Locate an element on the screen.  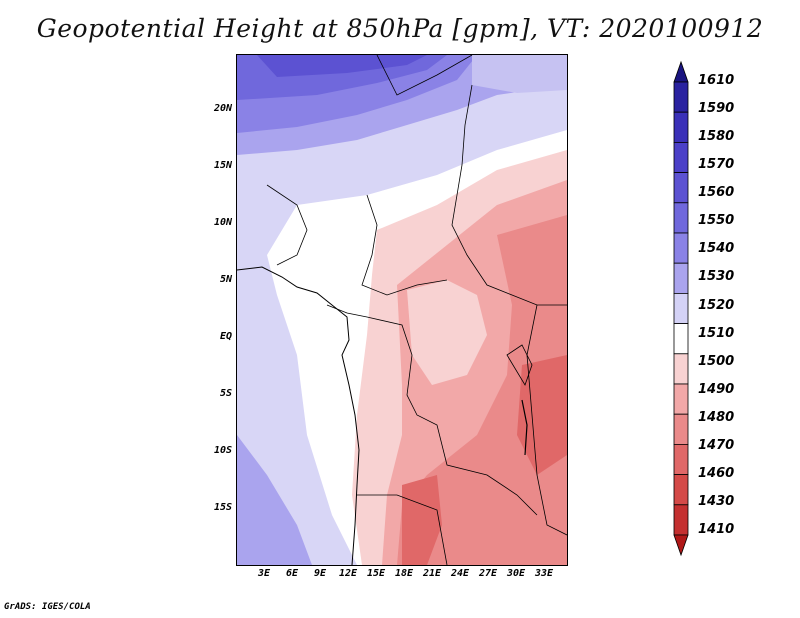
lat-label-5n: 5N is located at coordinates (225, 279).